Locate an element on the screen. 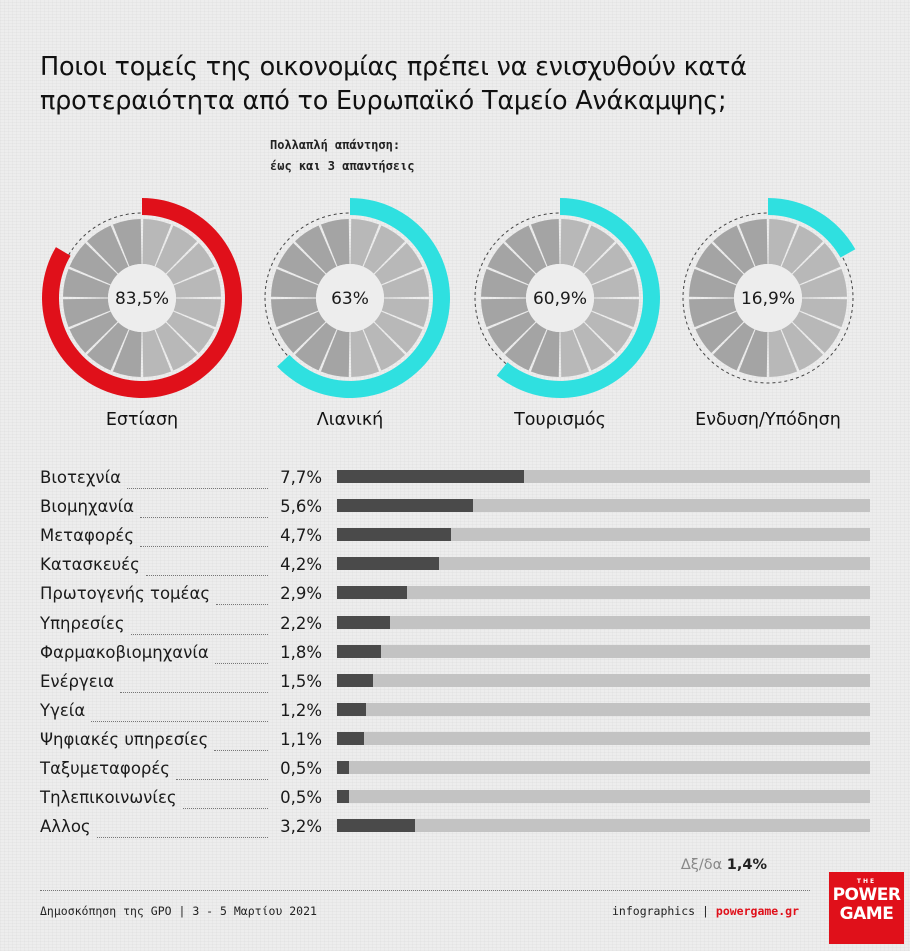 The image size is (910, 951). bar-value-label: 5,6% is located at coordinates (301, 507).